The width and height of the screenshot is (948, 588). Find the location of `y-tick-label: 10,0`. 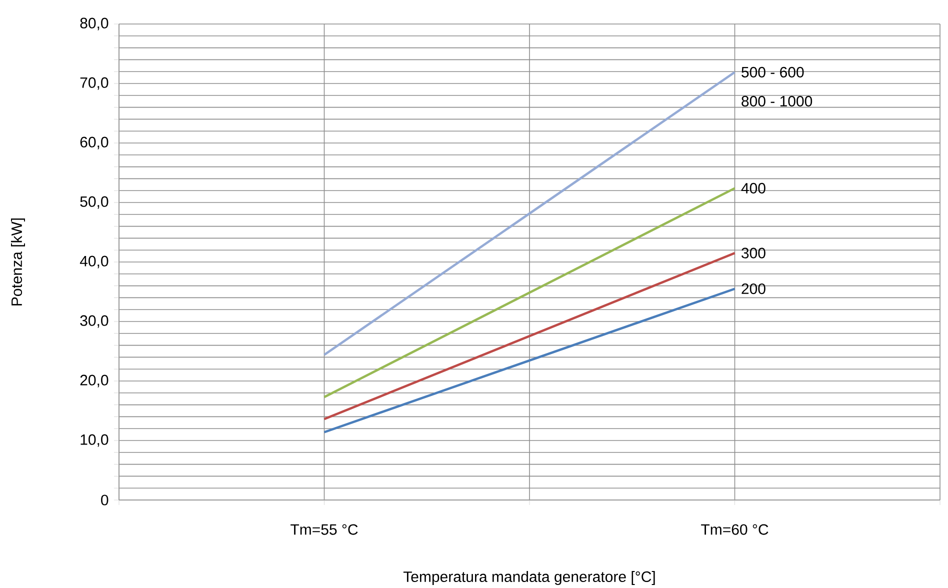

y-tick-label: 10,0 is located at coordinates (94, 440).